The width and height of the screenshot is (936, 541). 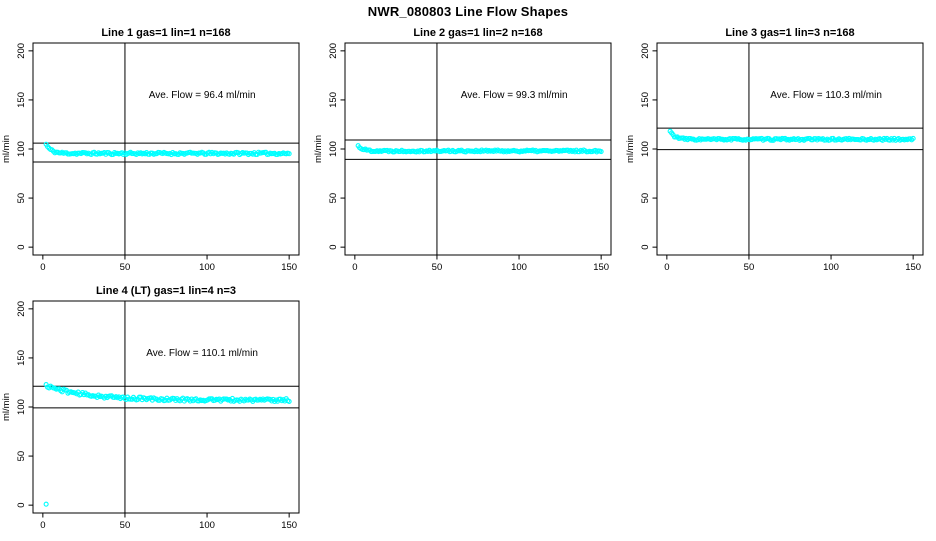 What do you see at coordinates (514, 95) in the screenshot?
I see `annotation: Ave. Flow = 99.3 ml/min` at bounding box center [514, 95].